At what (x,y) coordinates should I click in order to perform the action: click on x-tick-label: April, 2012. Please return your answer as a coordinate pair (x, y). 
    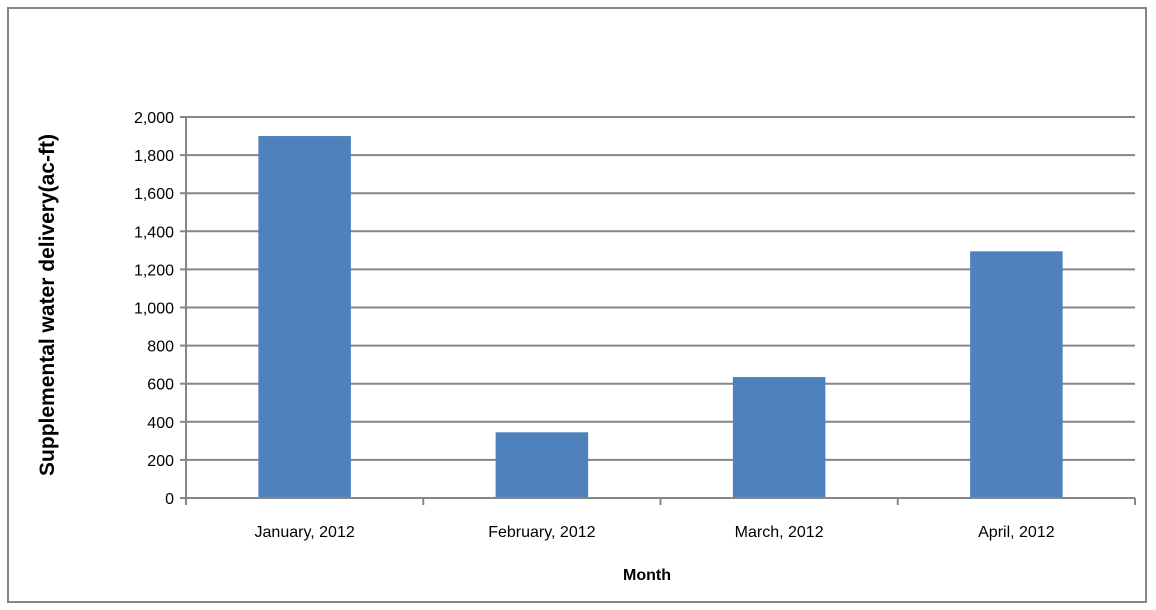
    Looking at the image, I should click on (1016, 532).